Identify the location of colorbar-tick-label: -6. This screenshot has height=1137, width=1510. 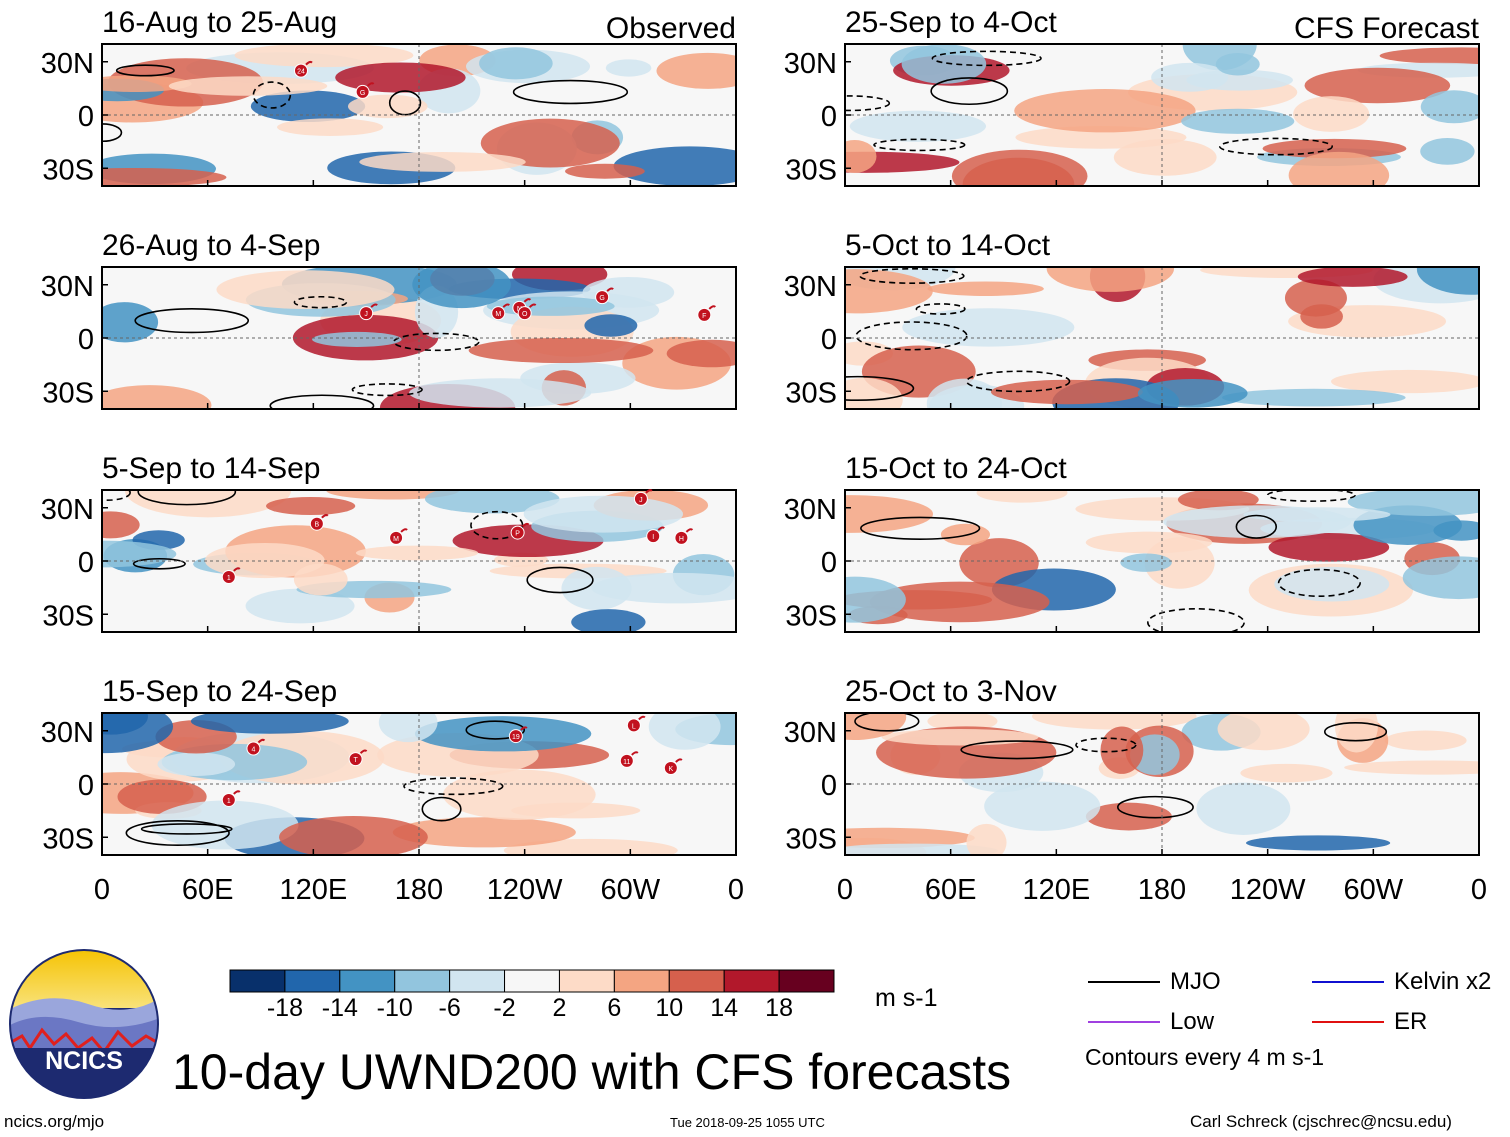
(449, 1008).